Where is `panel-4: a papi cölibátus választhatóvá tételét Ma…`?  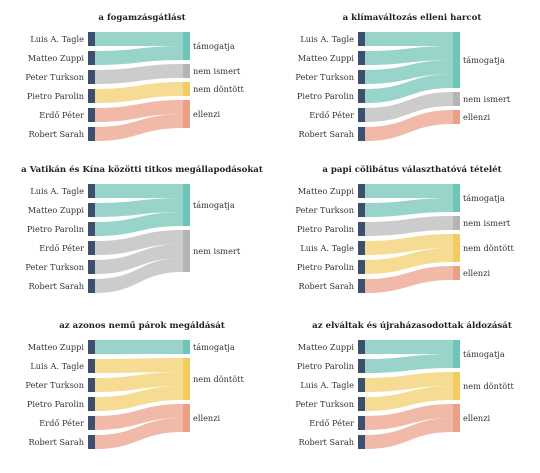
panel-4: a papi cölibátus választhatóvá tételét Ma… is located at coordinates (404, 228).